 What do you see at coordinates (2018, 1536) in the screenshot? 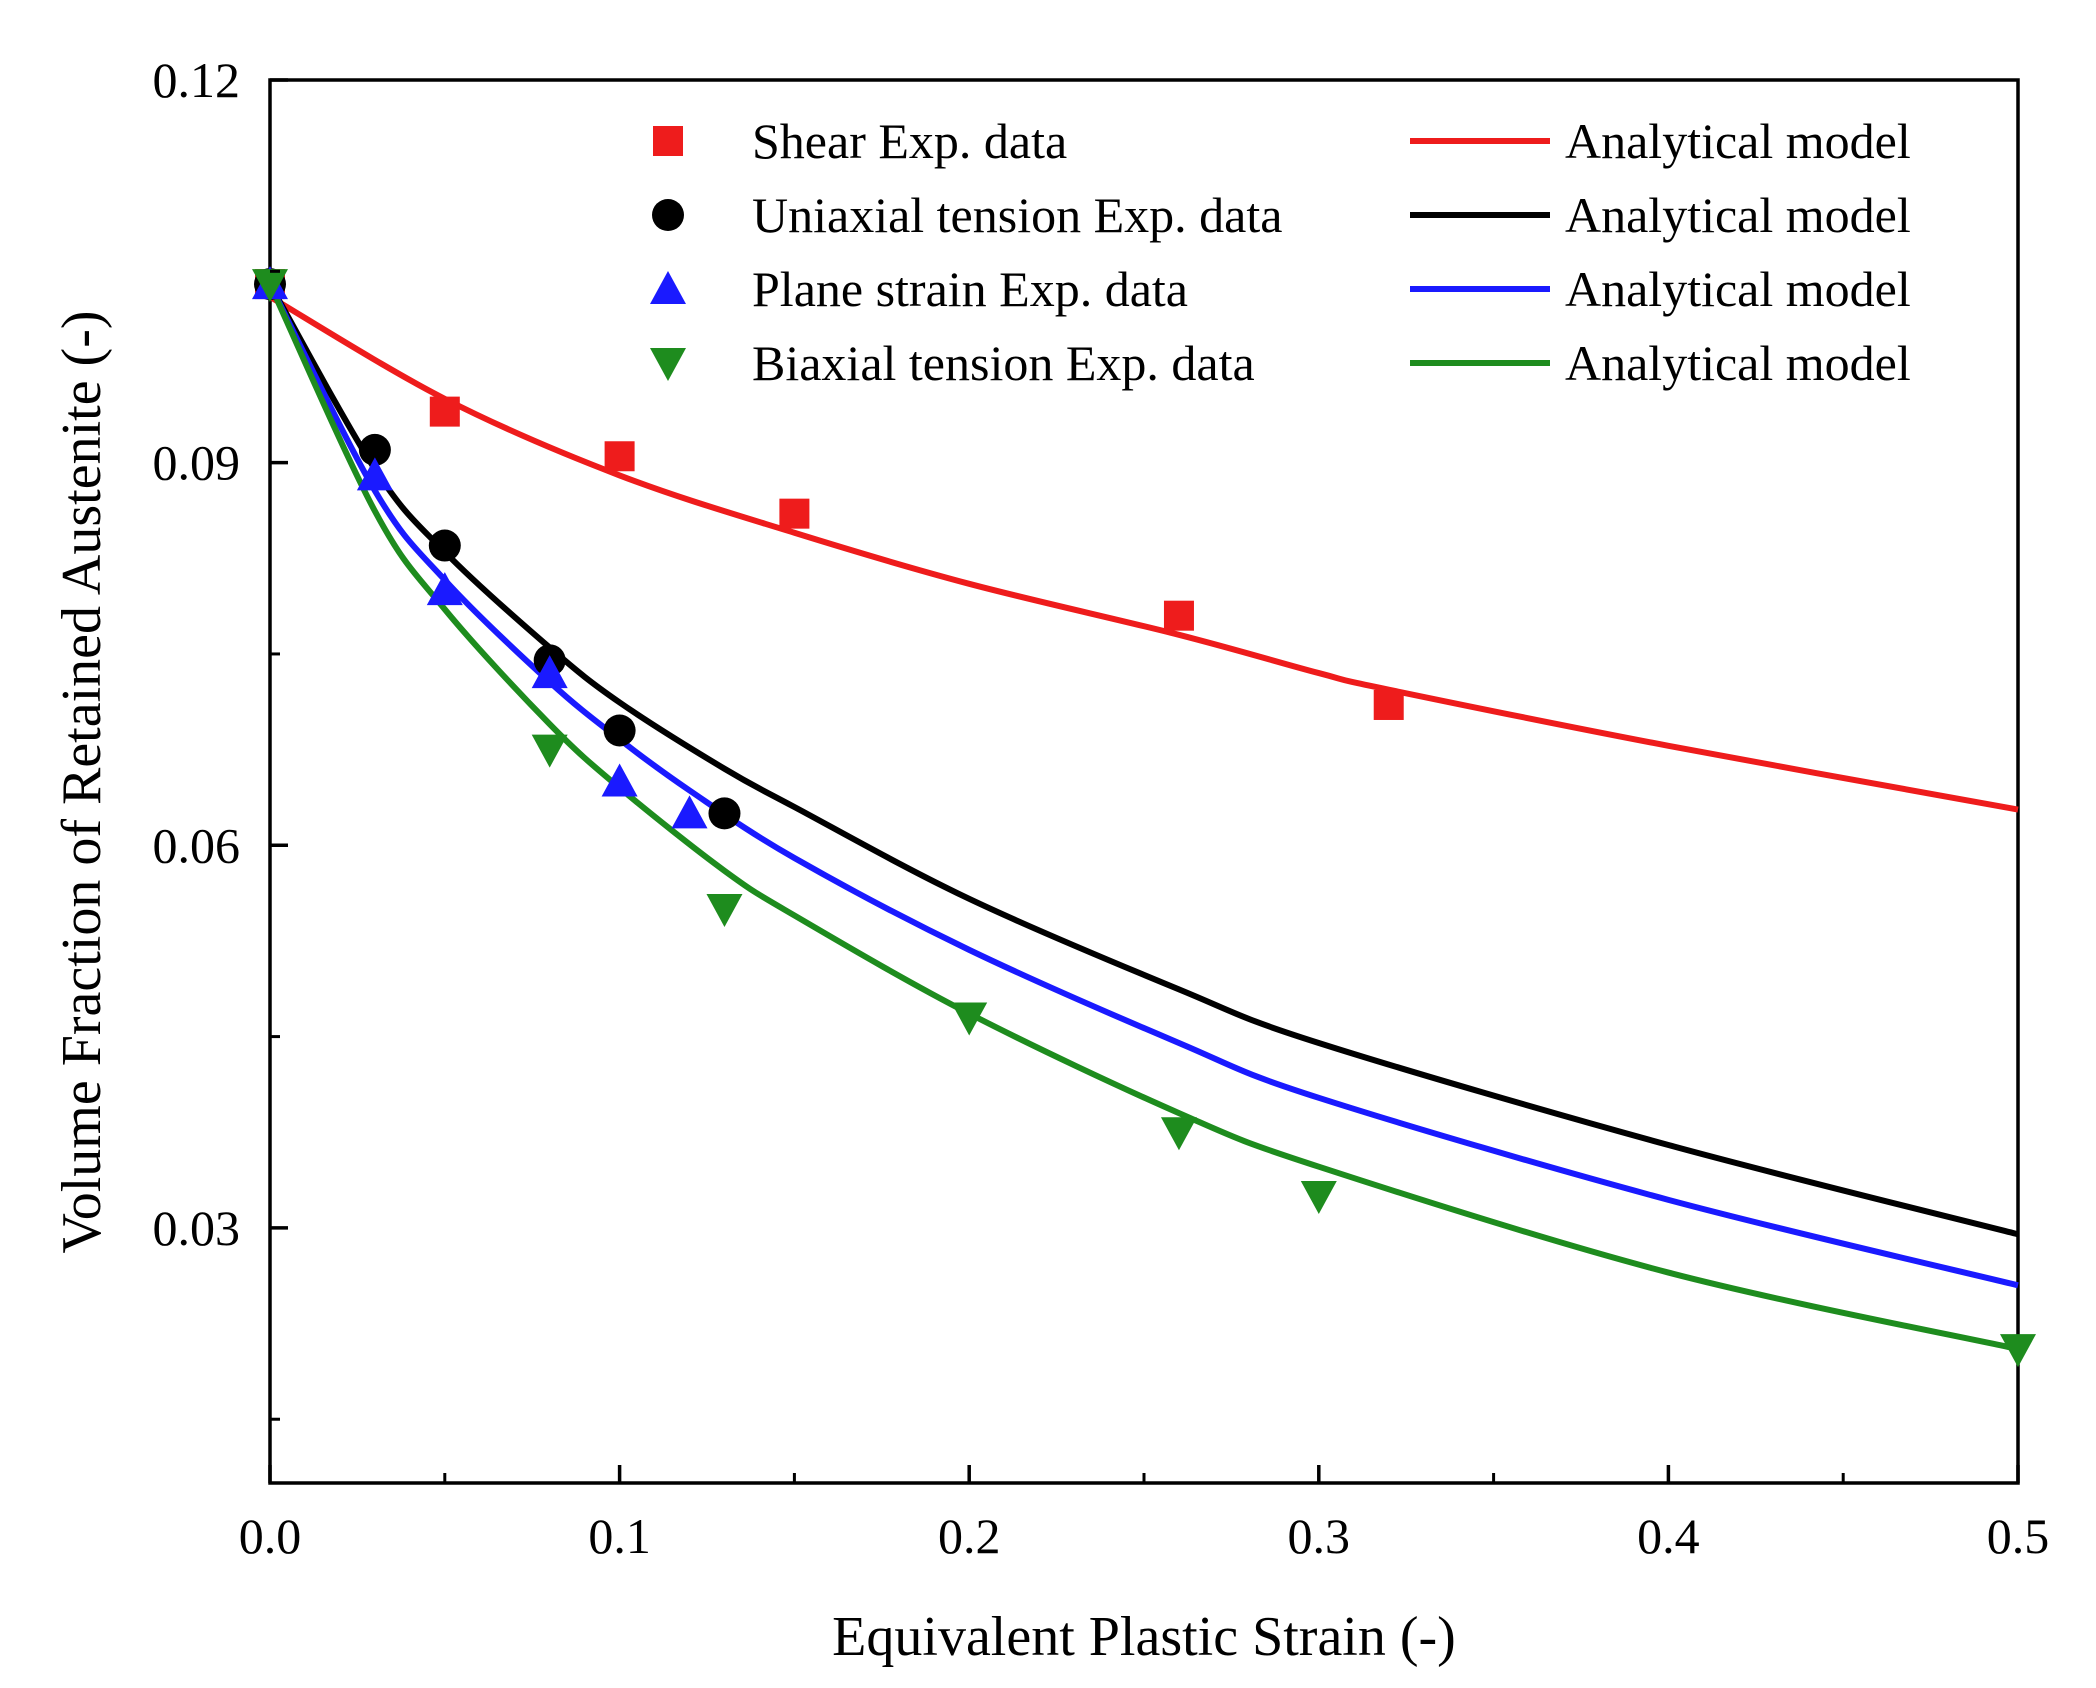
I see `x-tick-label: 0.5` at bounding box center [2018, 1536].